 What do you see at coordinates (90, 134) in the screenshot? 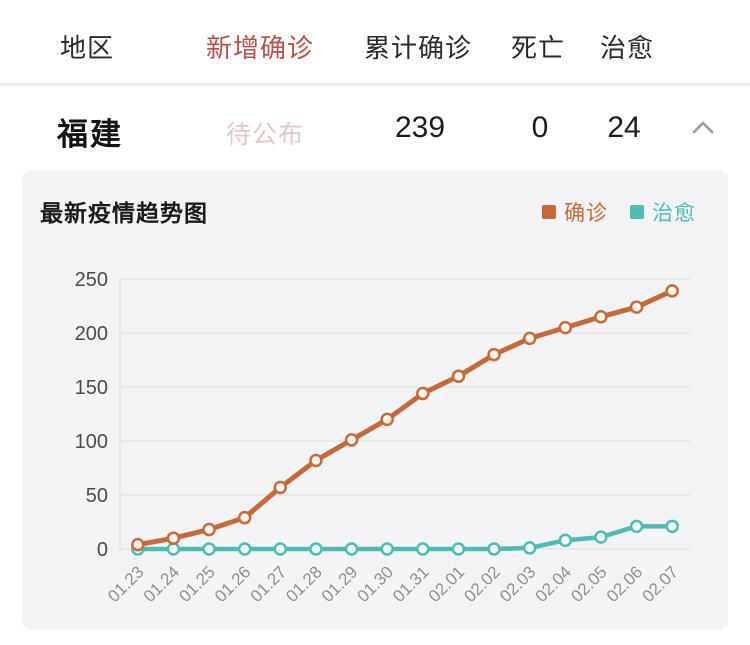
I see `region-name: 福建` at bounding box center [90, 134].